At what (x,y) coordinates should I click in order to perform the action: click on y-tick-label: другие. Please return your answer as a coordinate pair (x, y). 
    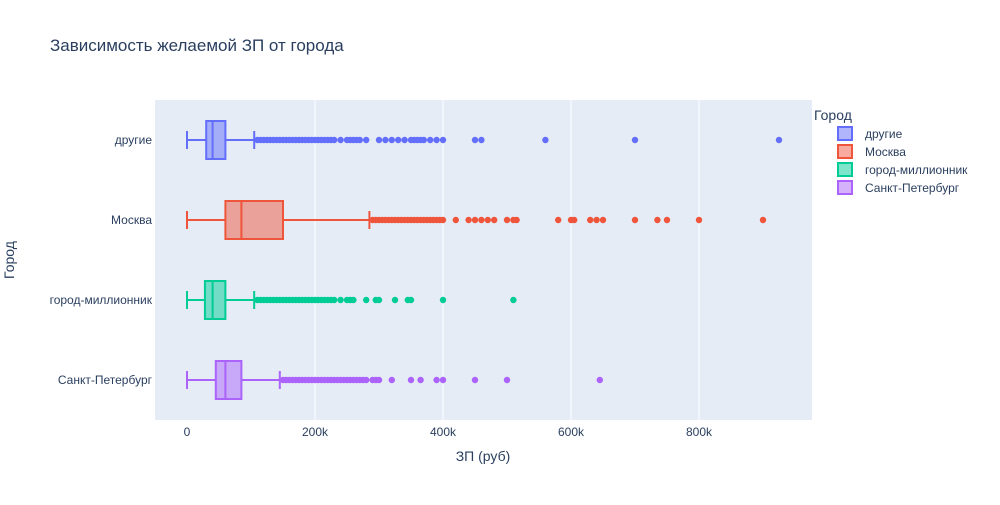
    Looking at the image, I should click on (134, 140).